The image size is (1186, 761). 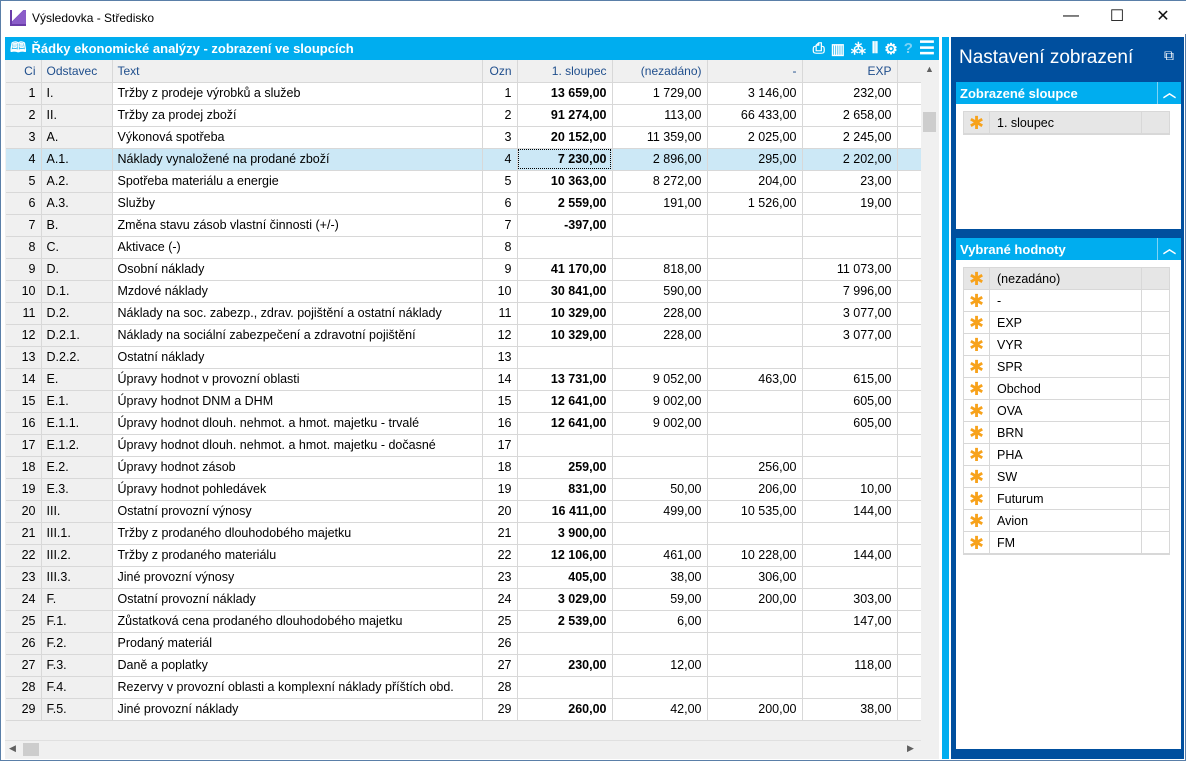 What do you see at coordinates (850, 71) in the screenshot?
I see `column-header: EXP` at bounding box center [850, 71].